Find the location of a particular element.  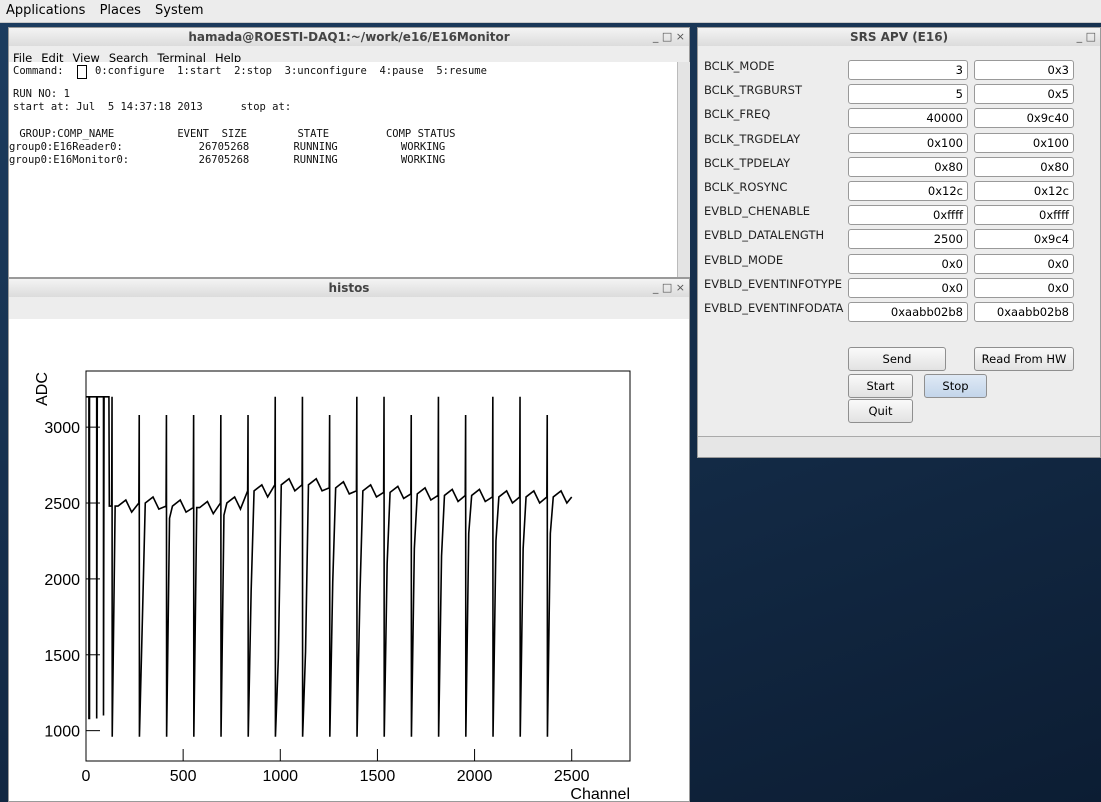

window-title: histos is located at coordinates (349, 288).